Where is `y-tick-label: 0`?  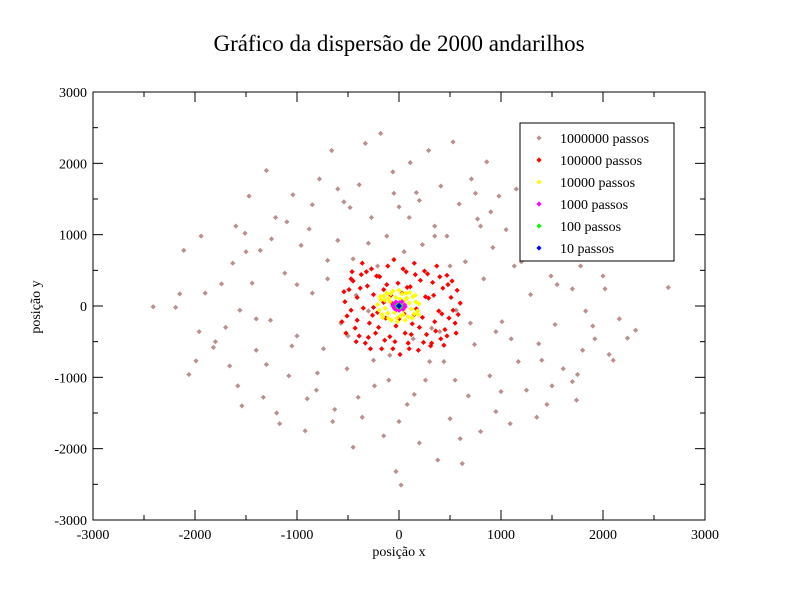
y-tick-label: 0 is located at coordinates (83, 307).